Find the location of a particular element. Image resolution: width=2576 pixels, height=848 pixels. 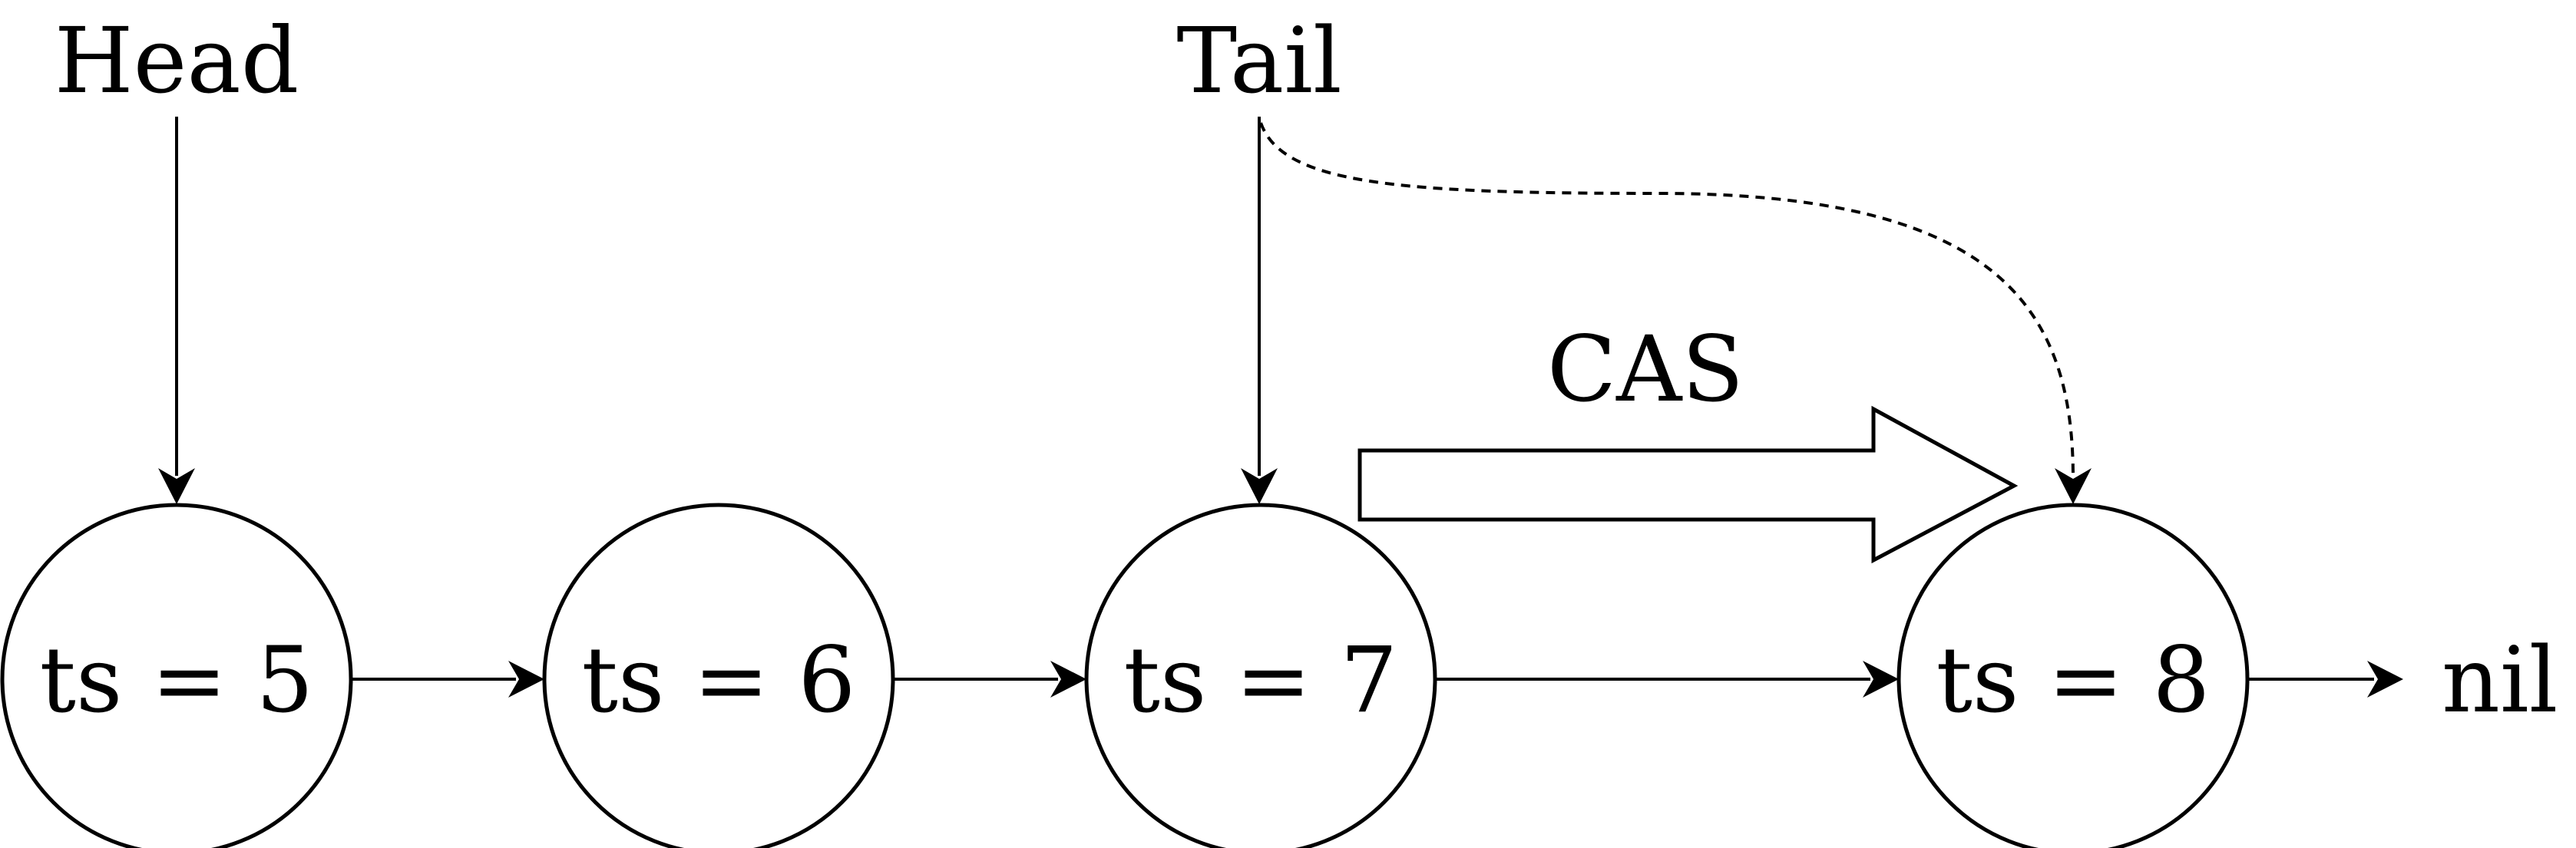

tail-advance-dashed-arrow is located at coordinates (1676, 313).